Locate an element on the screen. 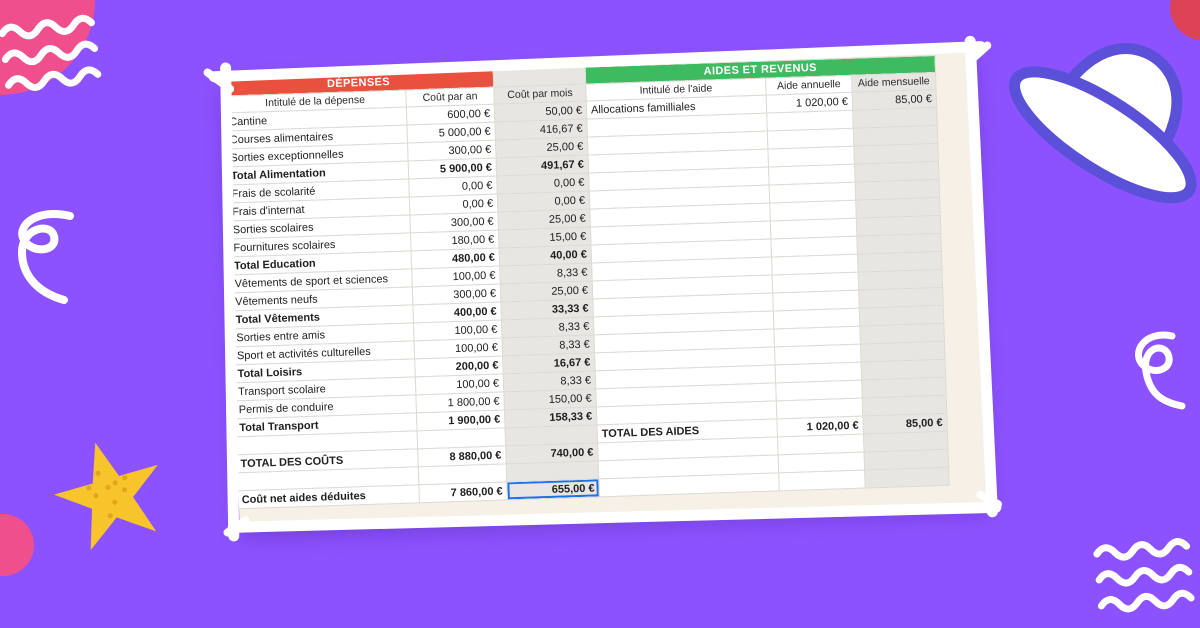  star-icon is located at coordinates (105, 496).